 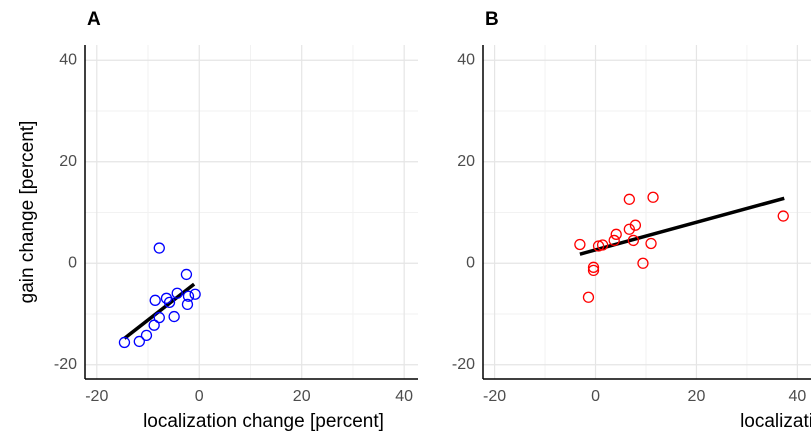 What do you see at coordinates (492, 19) in the screenshot?
I see `panel-title: B` at bounding box center [492, 19].